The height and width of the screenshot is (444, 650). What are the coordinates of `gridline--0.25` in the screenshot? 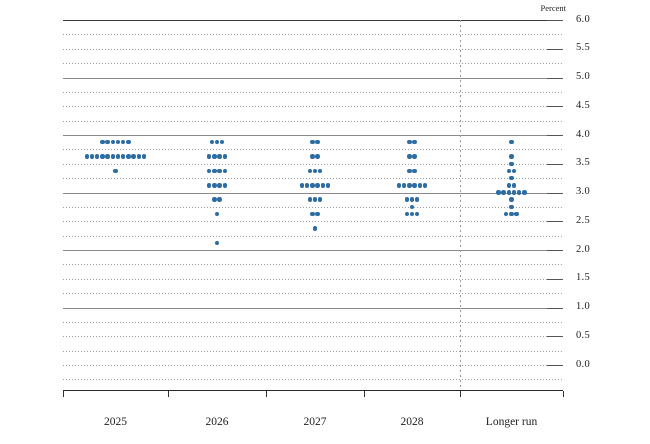 It's located at (313, 380).